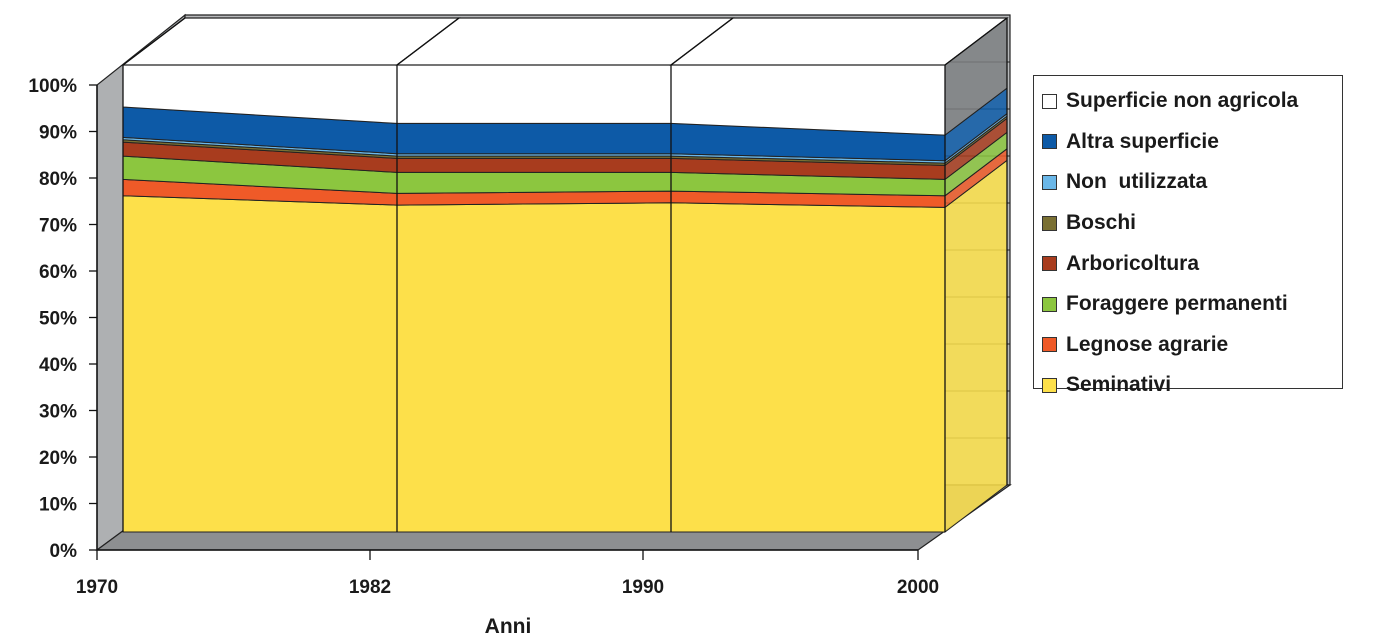 This screenshot has height=637, width=1379. What do you see at coordinates (508, 626) in the screenshot?
I see `x-axis-title: Anni` at bounding box center [508, 626].